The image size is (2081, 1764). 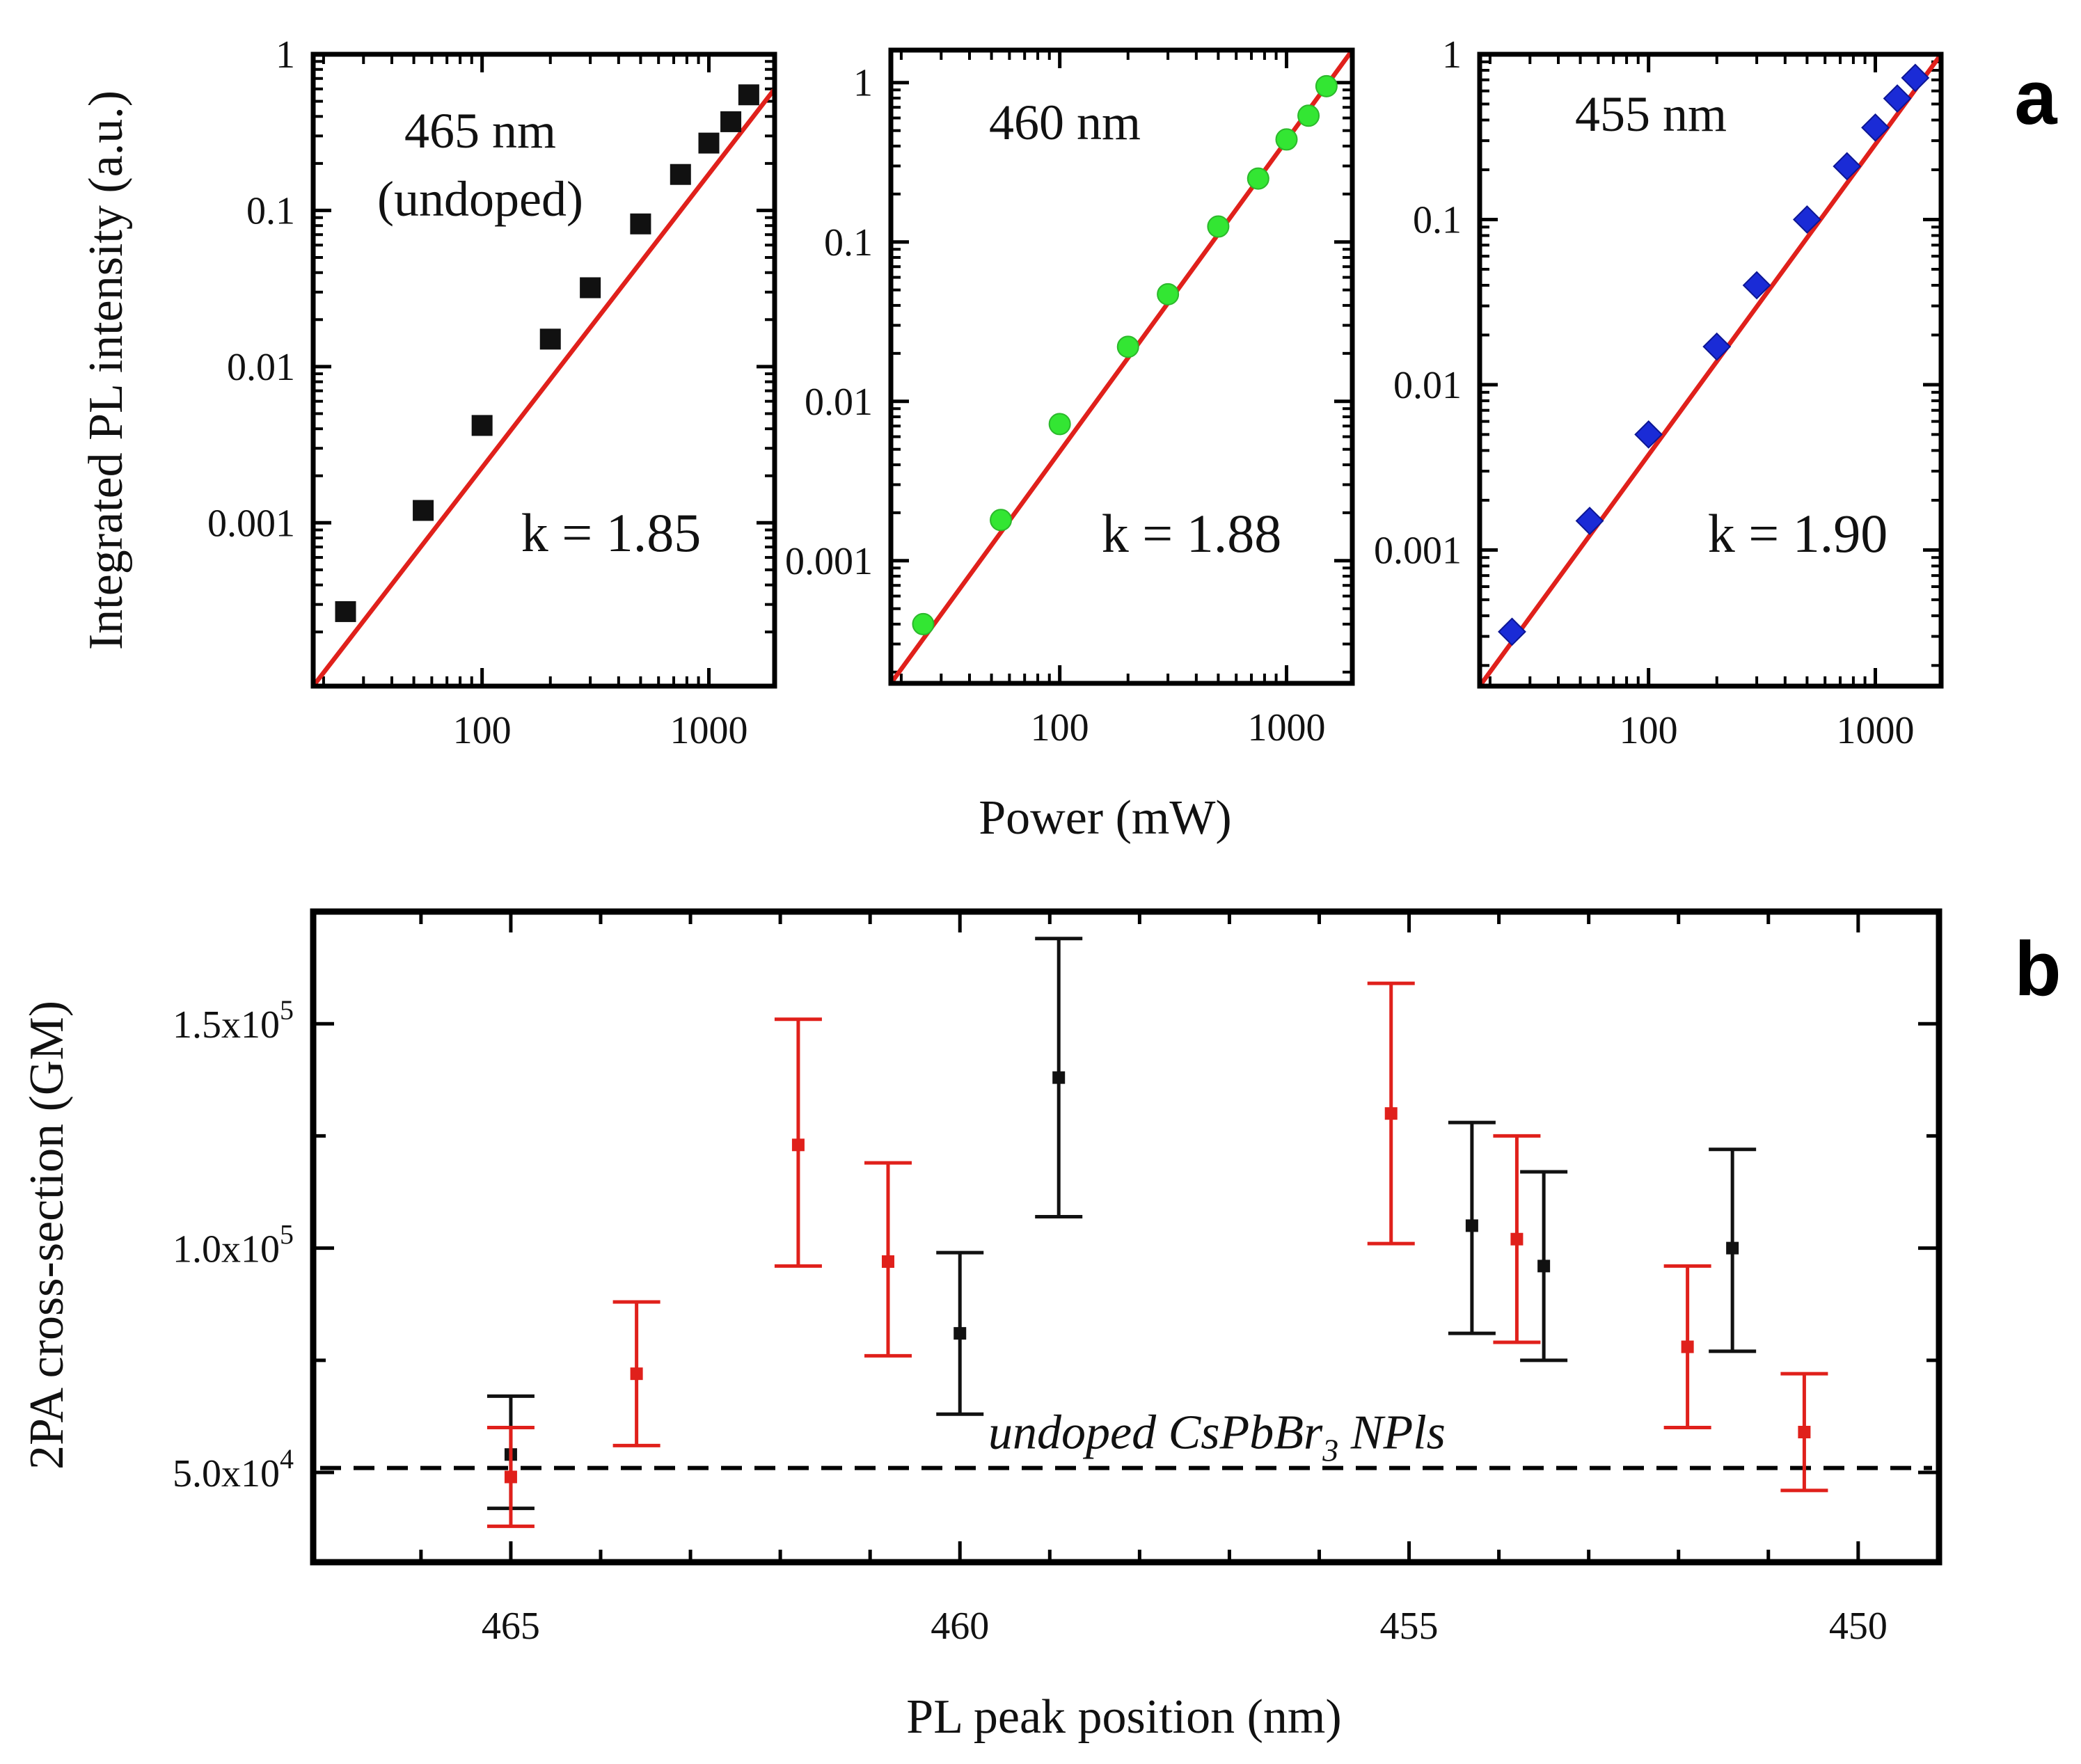 What do you see at coordinates (480, 131) in the screenshot?
I see `wavelength-annotation: 465 nm` at bounding box center [480, 131].